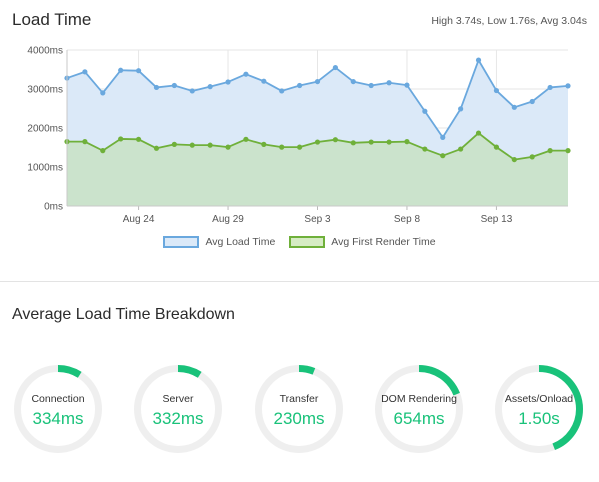 Image resolution: width=599 pixels, height=482 pixels. Describe the element at coordinates (419, 418) in the screenshot. I see `gauge-value: 654ms` at that location.